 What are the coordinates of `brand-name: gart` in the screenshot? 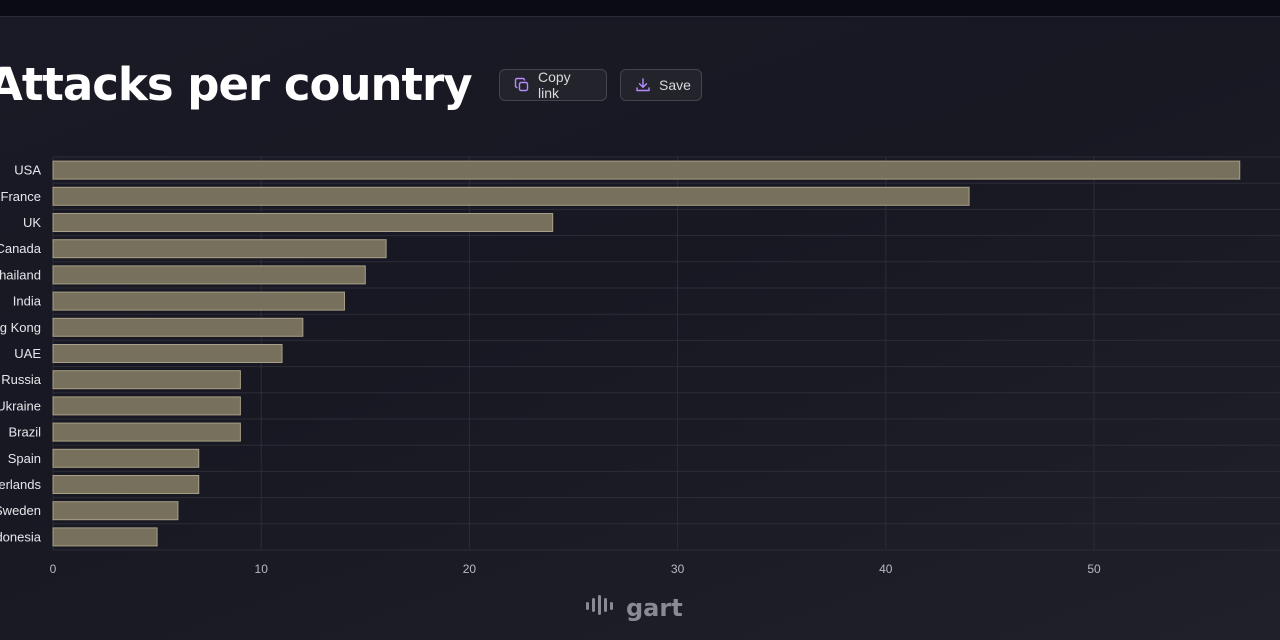 It's located at (654, 608).